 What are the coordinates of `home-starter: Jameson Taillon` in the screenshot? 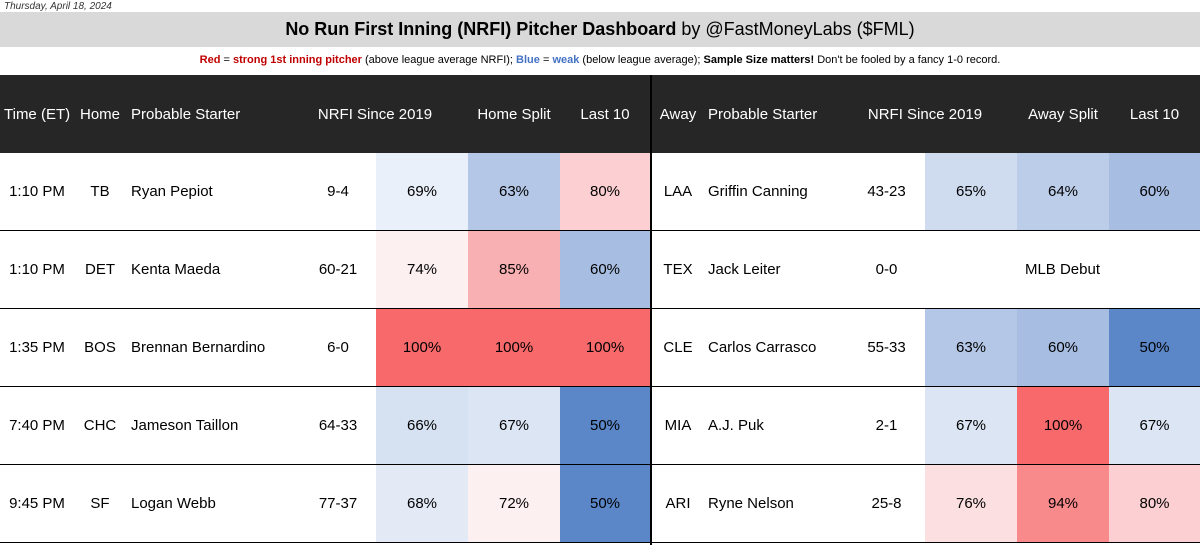 It's located at (185, 425).